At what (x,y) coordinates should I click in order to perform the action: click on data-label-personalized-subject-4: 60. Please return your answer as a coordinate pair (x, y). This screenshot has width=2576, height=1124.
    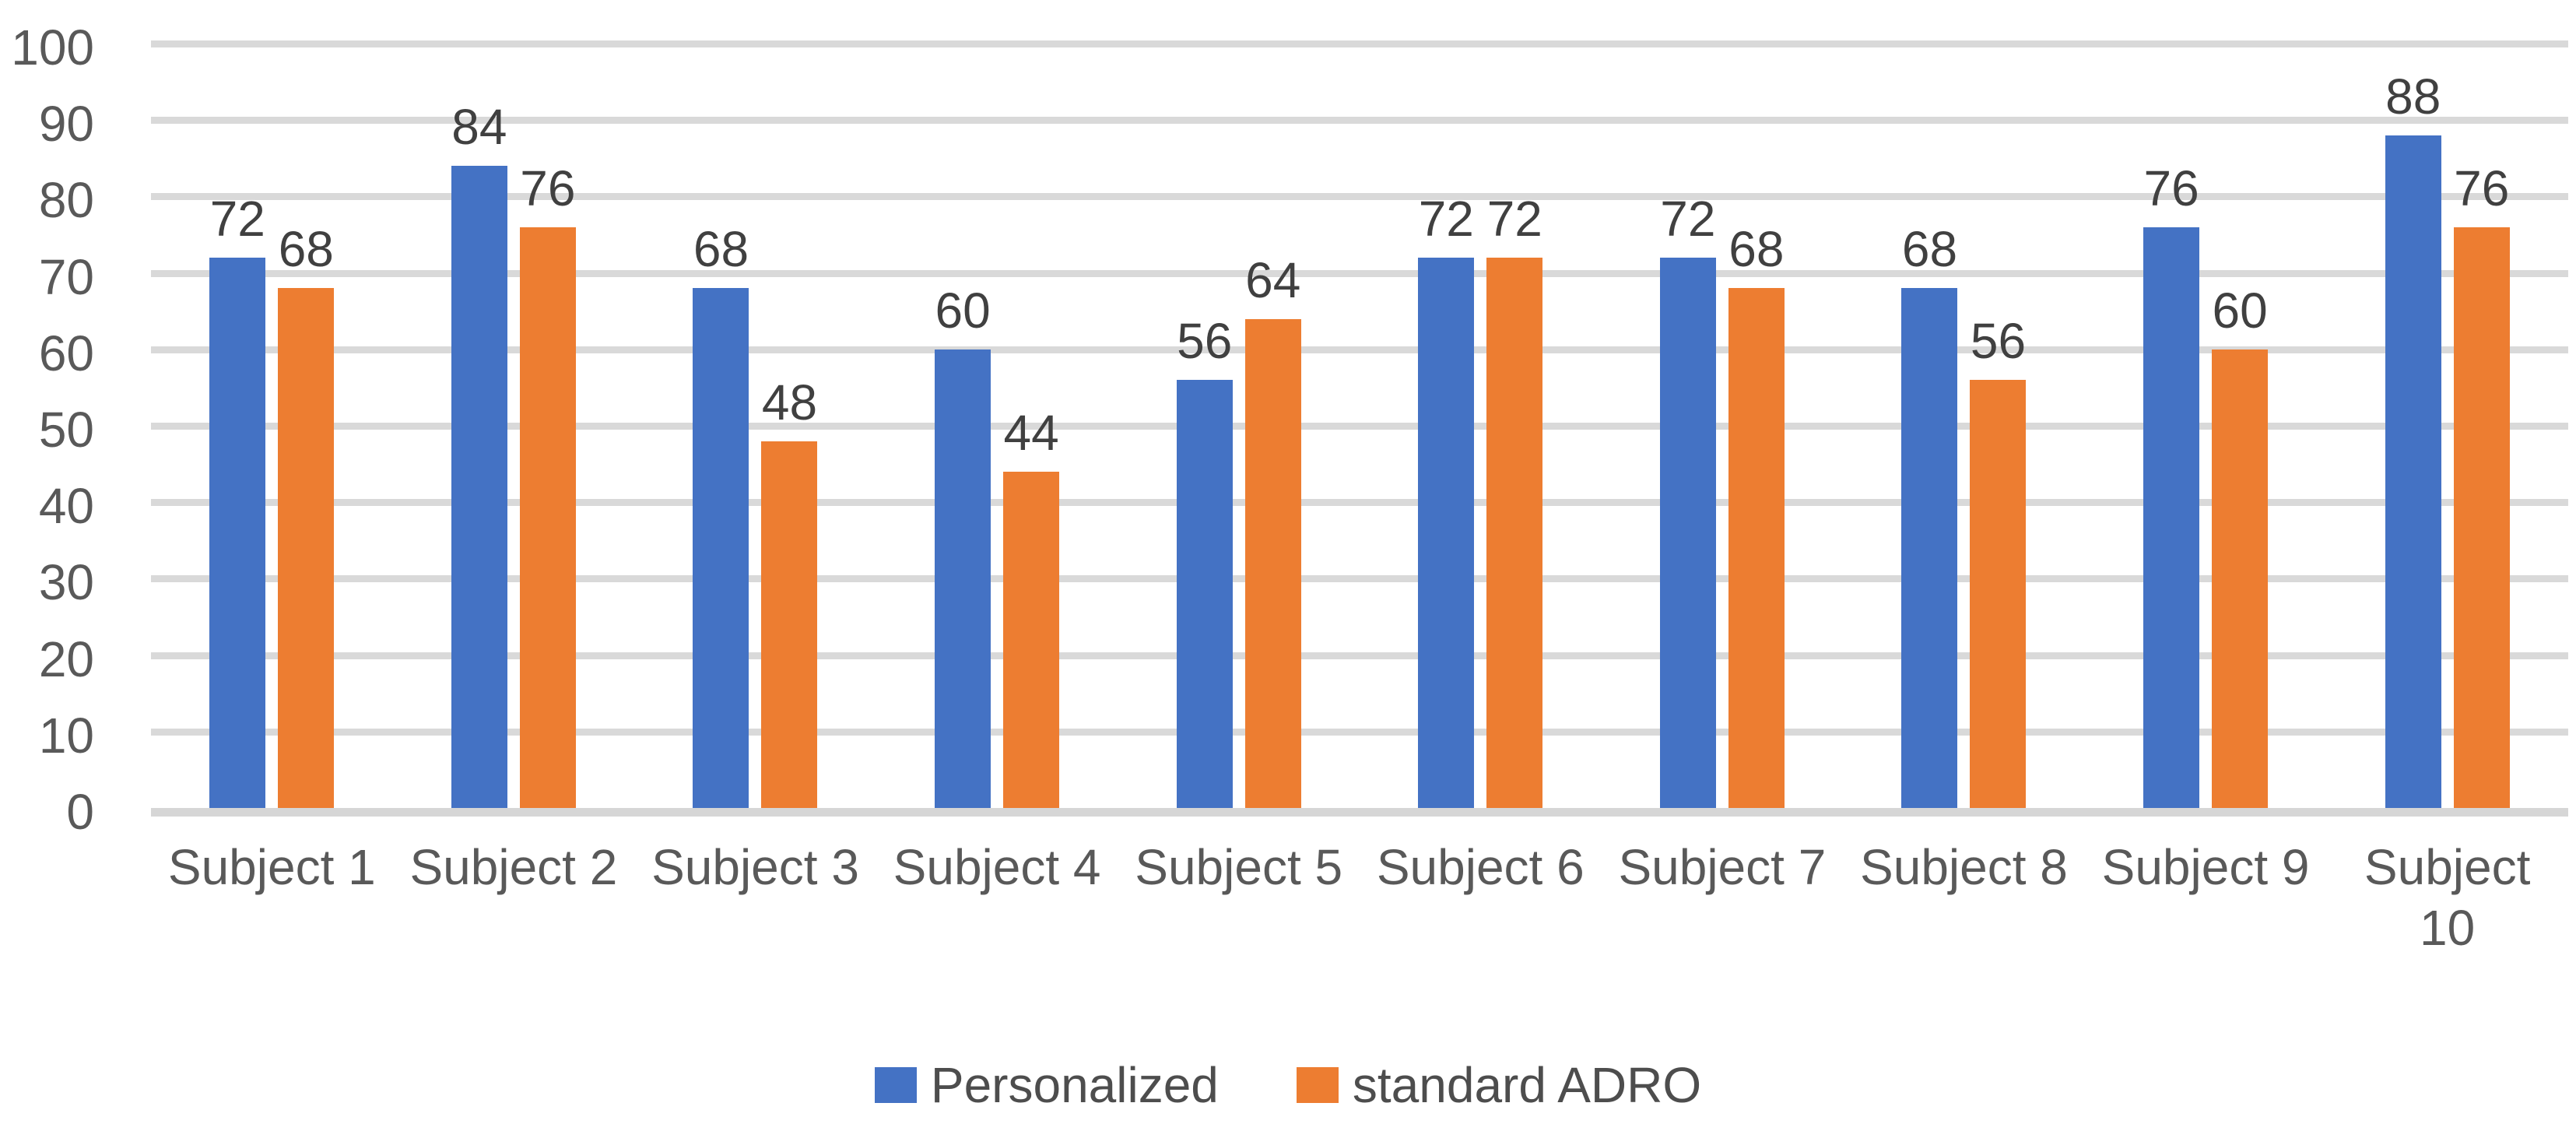
    Looking at the image, I should click on (963, 310).